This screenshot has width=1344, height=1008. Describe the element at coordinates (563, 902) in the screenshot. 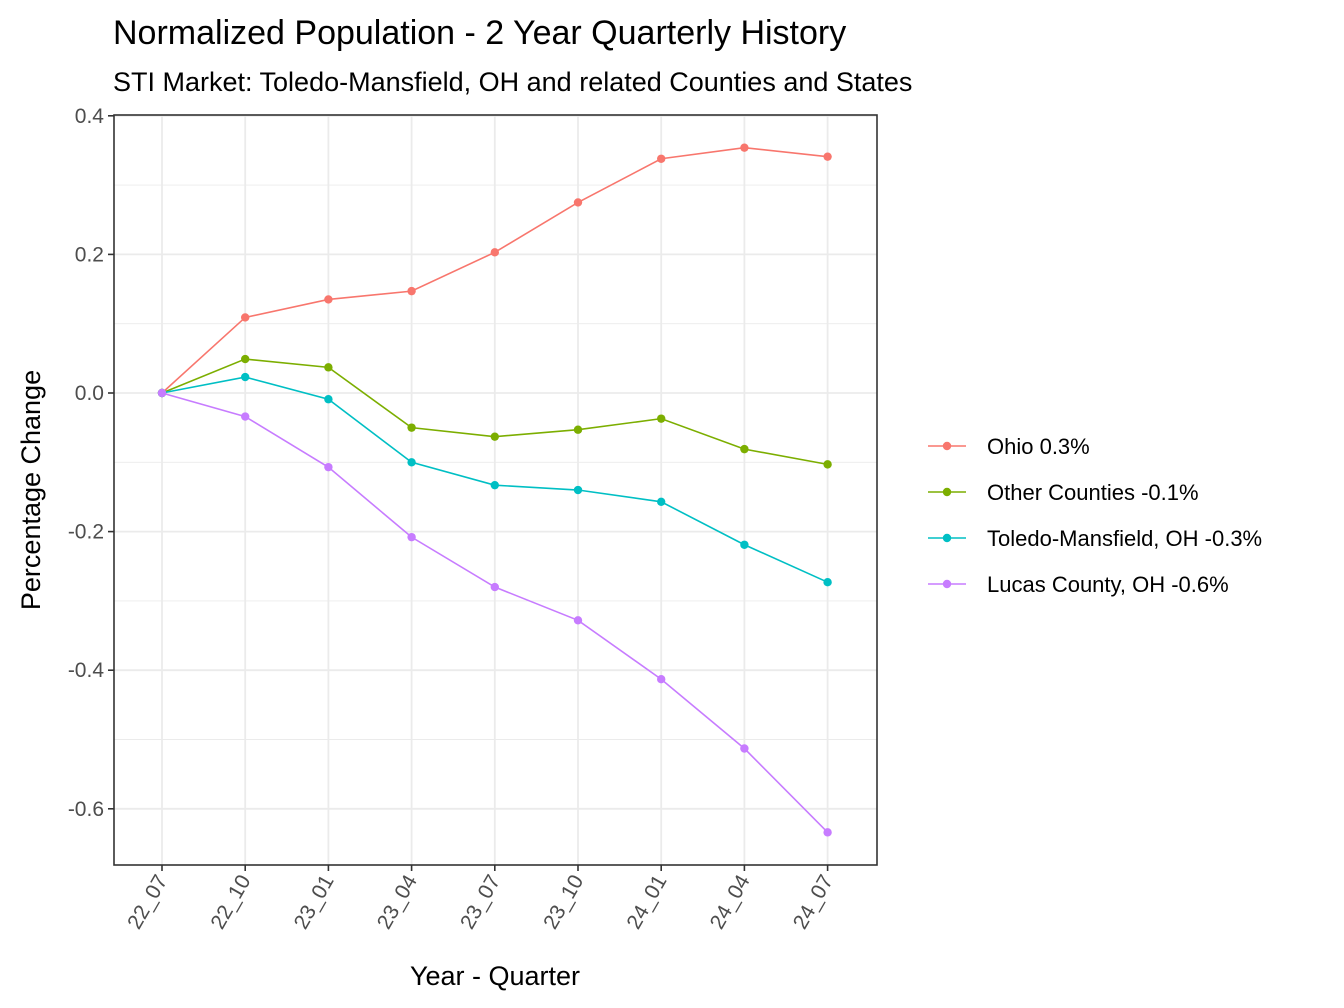

I see `x-tick-label: 23_10` at that location.